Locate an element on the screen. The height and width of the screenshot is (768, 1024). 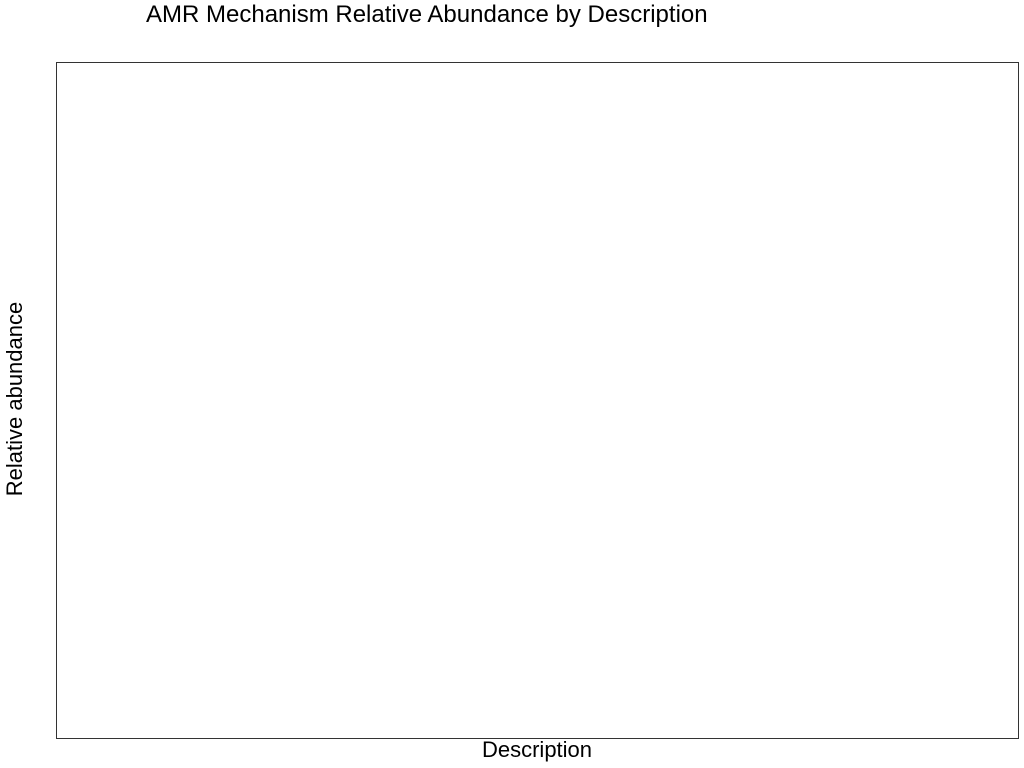
y-axis-label: Relative abundance is located at coordinates (14, 399).